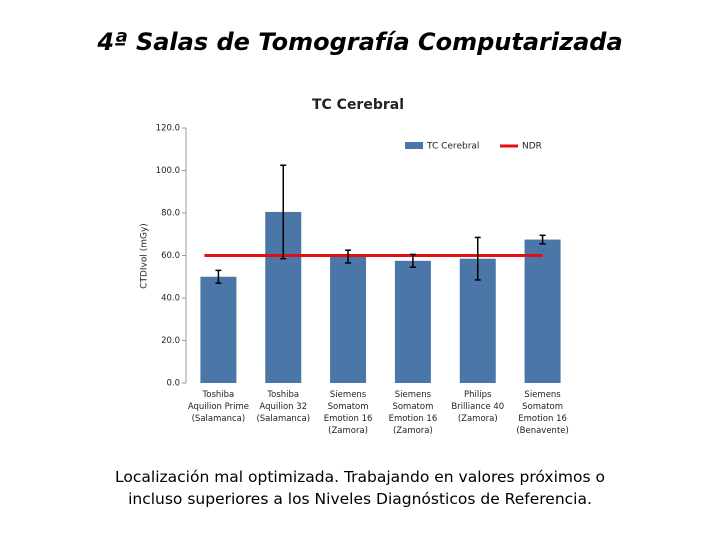  I want to click on y-tick-label: 0.0, so click(173, 384).